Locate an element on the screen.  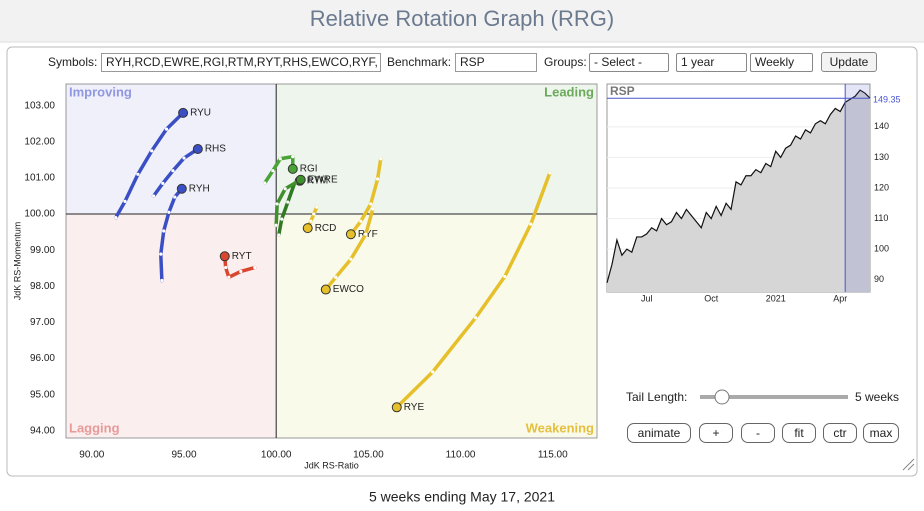
footer: 5 weeks ending May 17, 2021 is located at coordinates (462, 497).